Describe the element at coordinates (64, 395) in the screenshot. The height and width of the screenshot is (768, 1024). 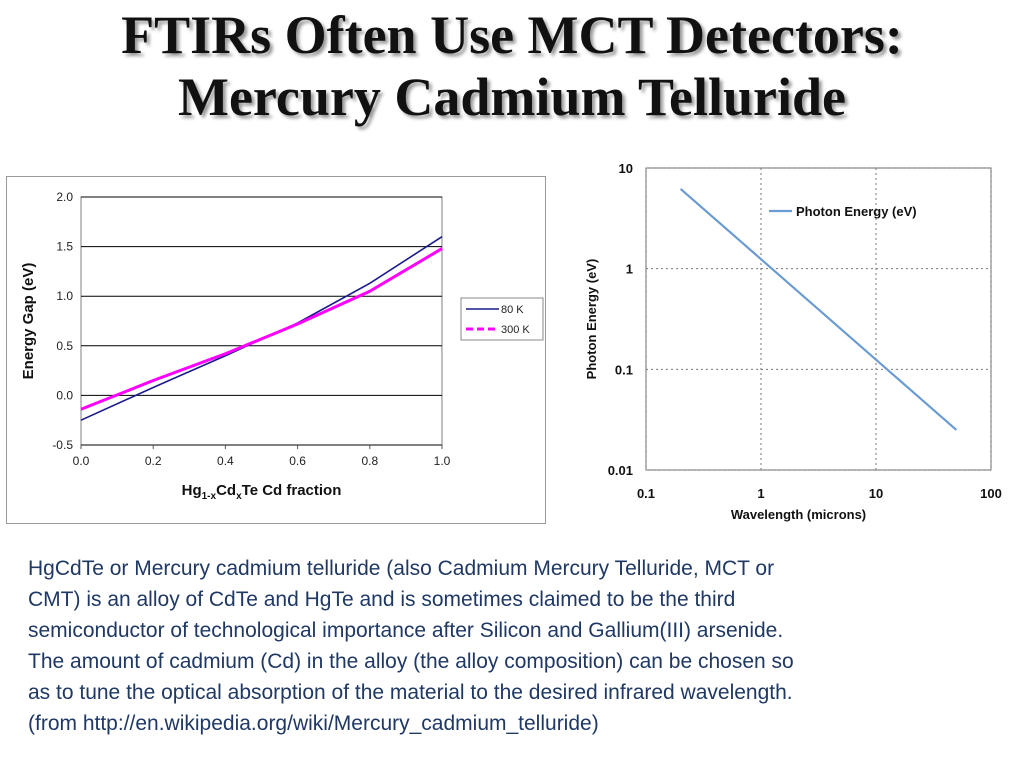
I see `y-tick-label: 0.0` at that location.